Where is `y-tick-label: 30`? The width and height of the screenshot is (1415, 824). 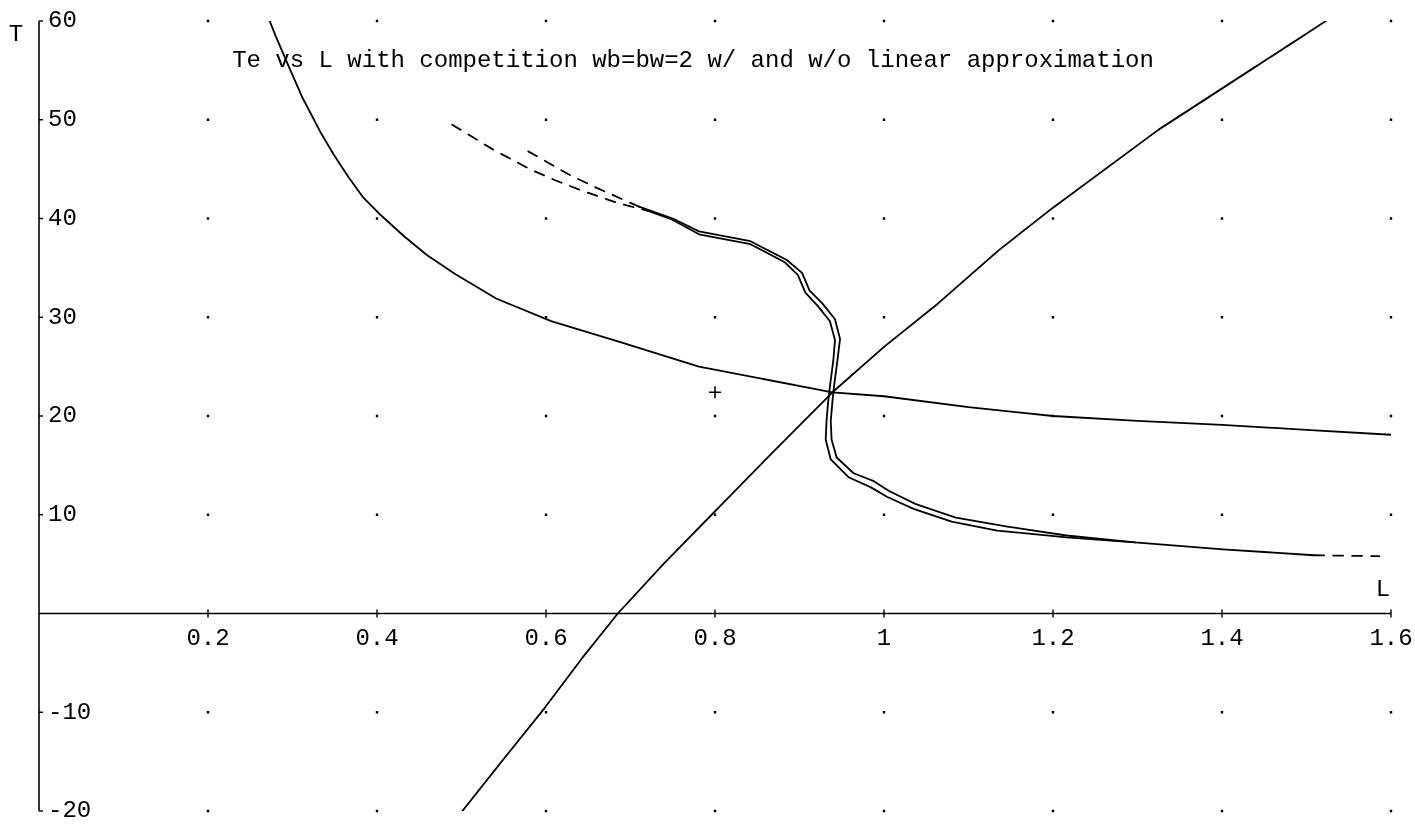
y-tick-label: 30 is located at coordinates (62, 317).